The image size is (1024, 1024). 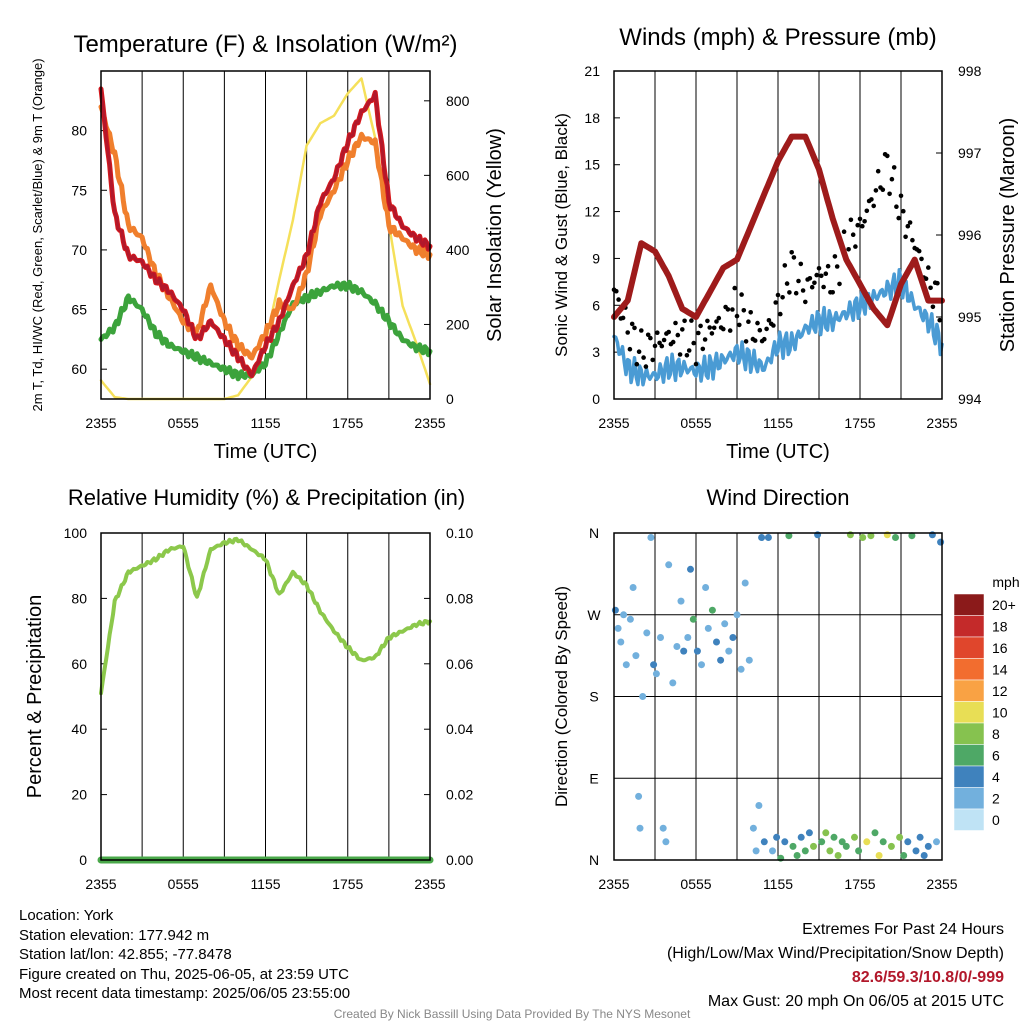 I want to click on x-tick-label: 1155, so click(x=265, y=423).